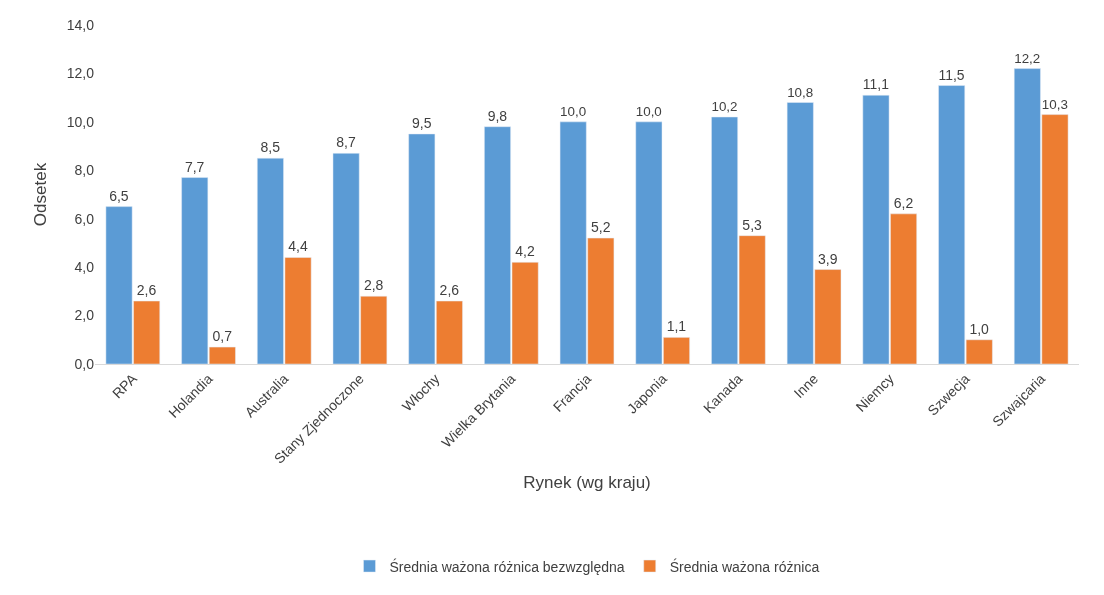  Describe the element at coordinates (806, 386) in the screenshot. I see `x-tick-label: Inne` at that location.